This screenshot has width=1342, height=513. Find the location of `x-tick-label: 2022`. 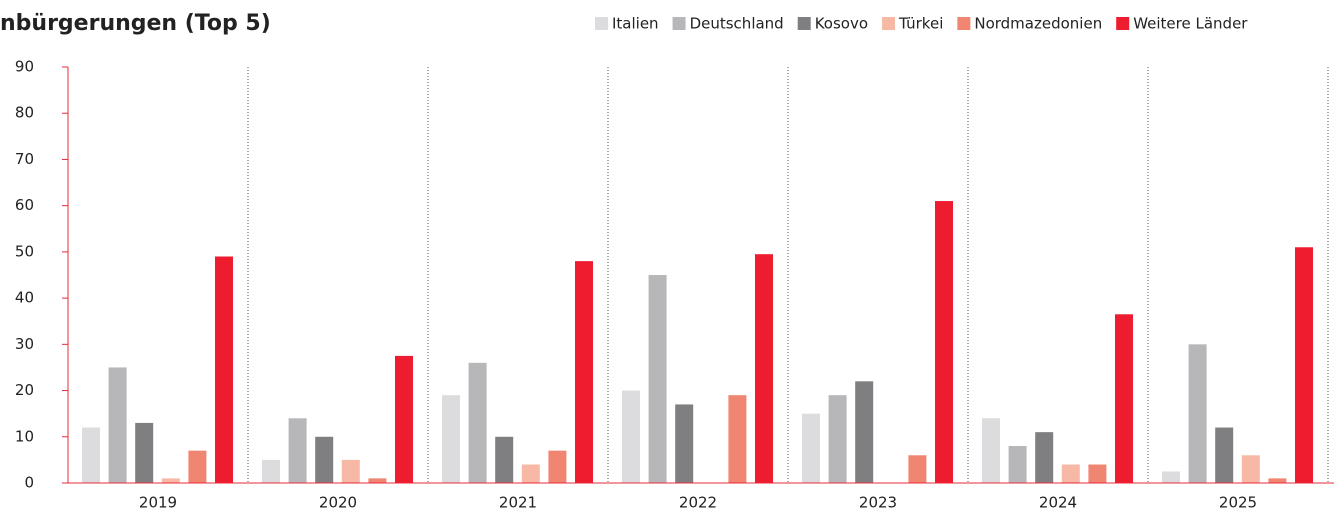

x-tick-label: 2022 is located at coordinates (698, 503).